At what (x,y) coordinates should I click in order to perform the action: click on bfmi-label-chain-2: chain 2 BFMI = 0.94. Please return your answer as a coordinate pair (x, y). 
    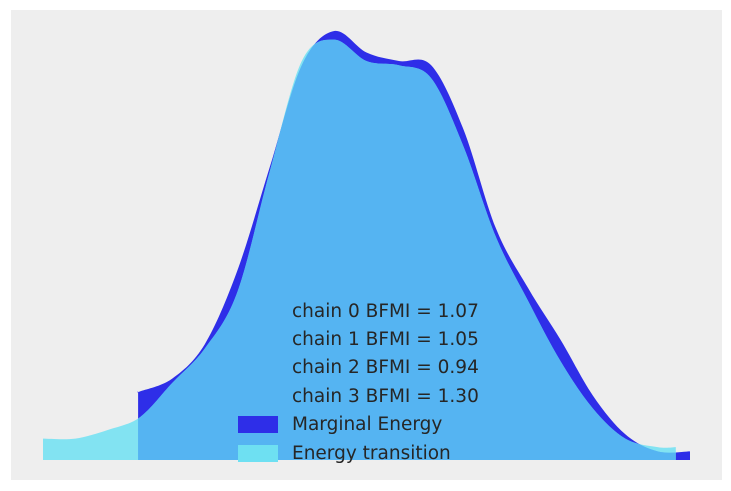
    Looking at the image, I should click on (385, 367).